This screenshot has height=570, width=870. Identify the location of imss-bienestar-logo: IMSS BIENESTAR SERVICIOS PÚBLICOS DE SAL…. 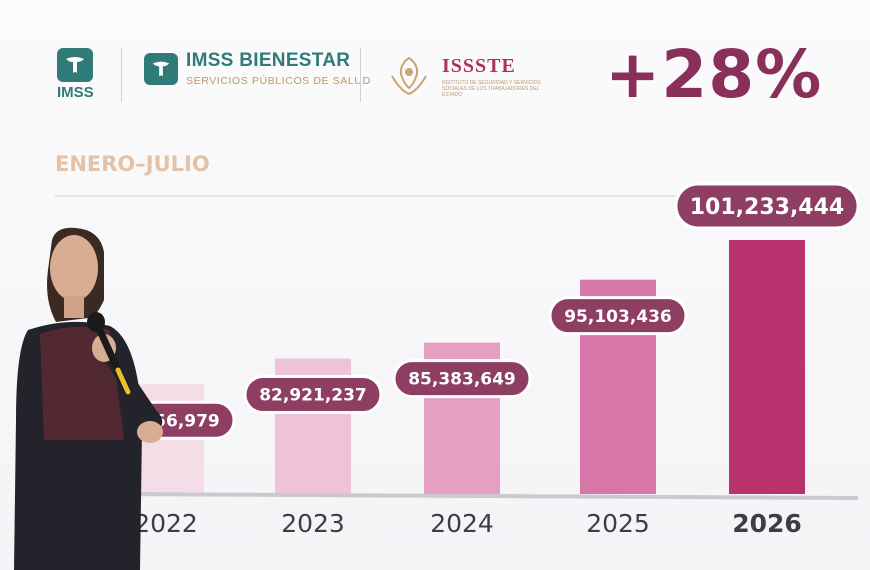
(257, 68).